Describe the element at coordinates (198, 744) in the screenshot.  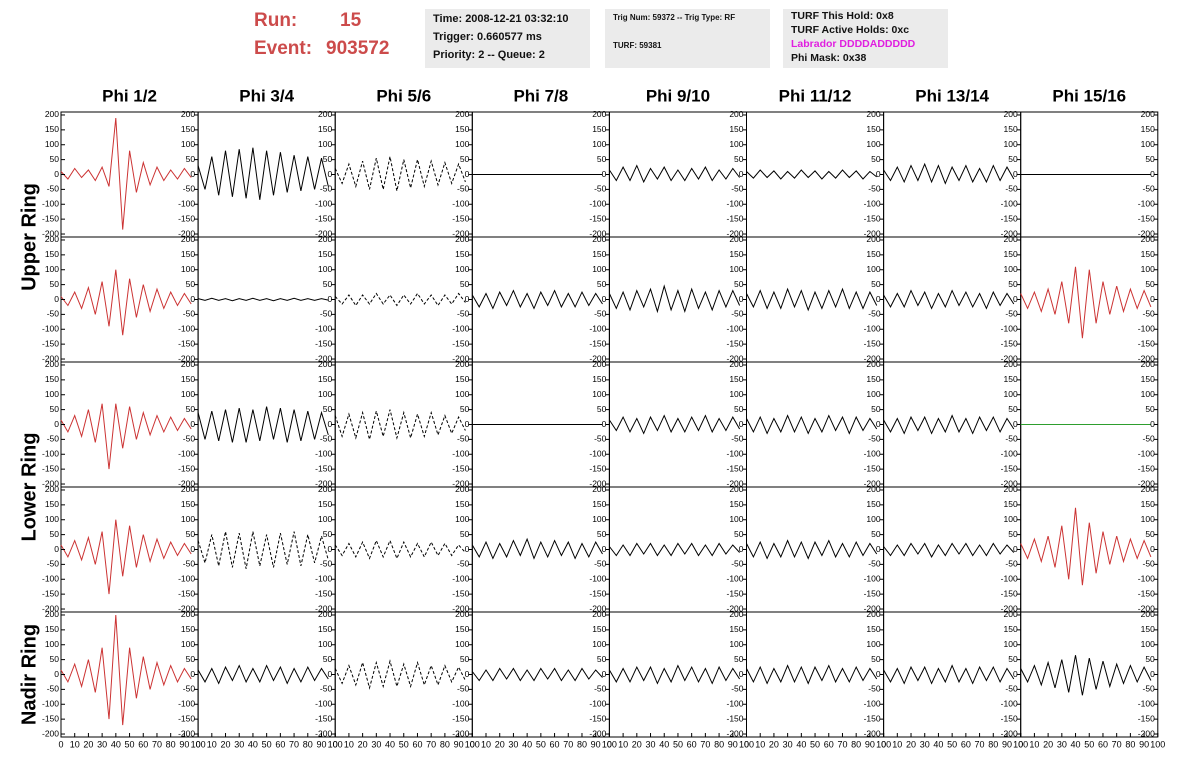
I see `x-tick-label: 100` at that location.